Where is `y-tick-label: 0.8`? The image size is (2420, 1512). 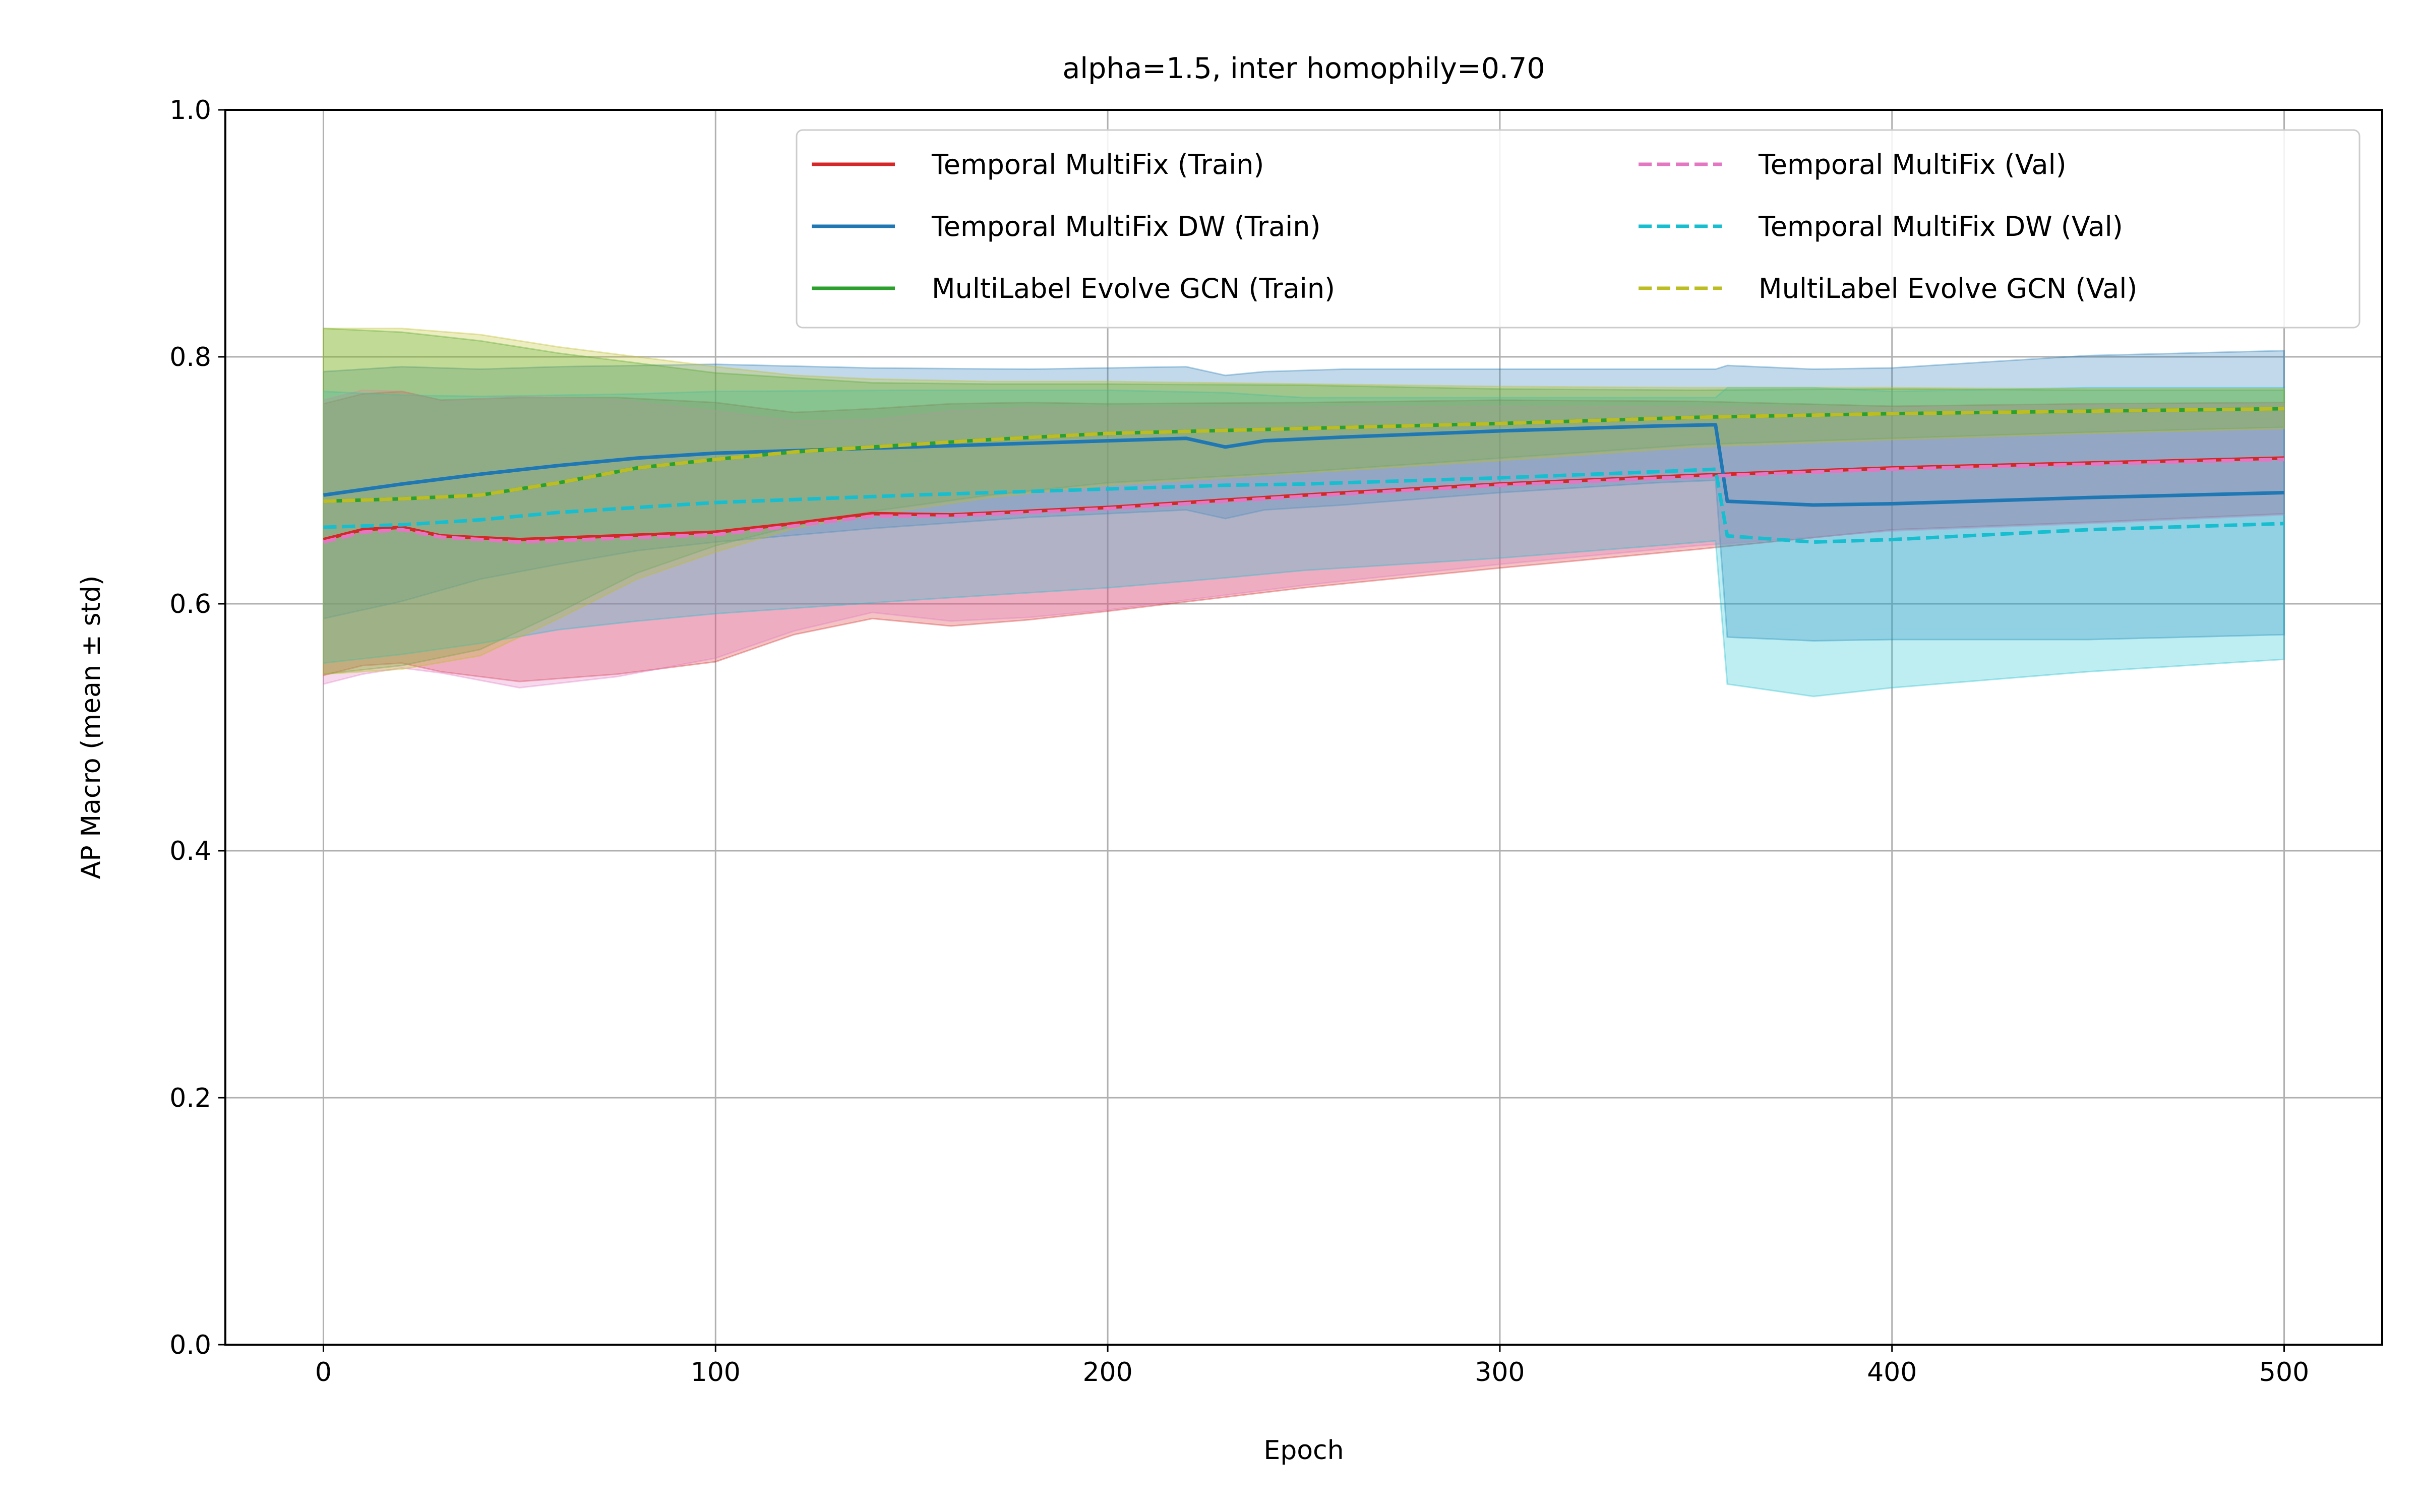 y-tick-label: 0.8 is located at coordinates (190, 357).